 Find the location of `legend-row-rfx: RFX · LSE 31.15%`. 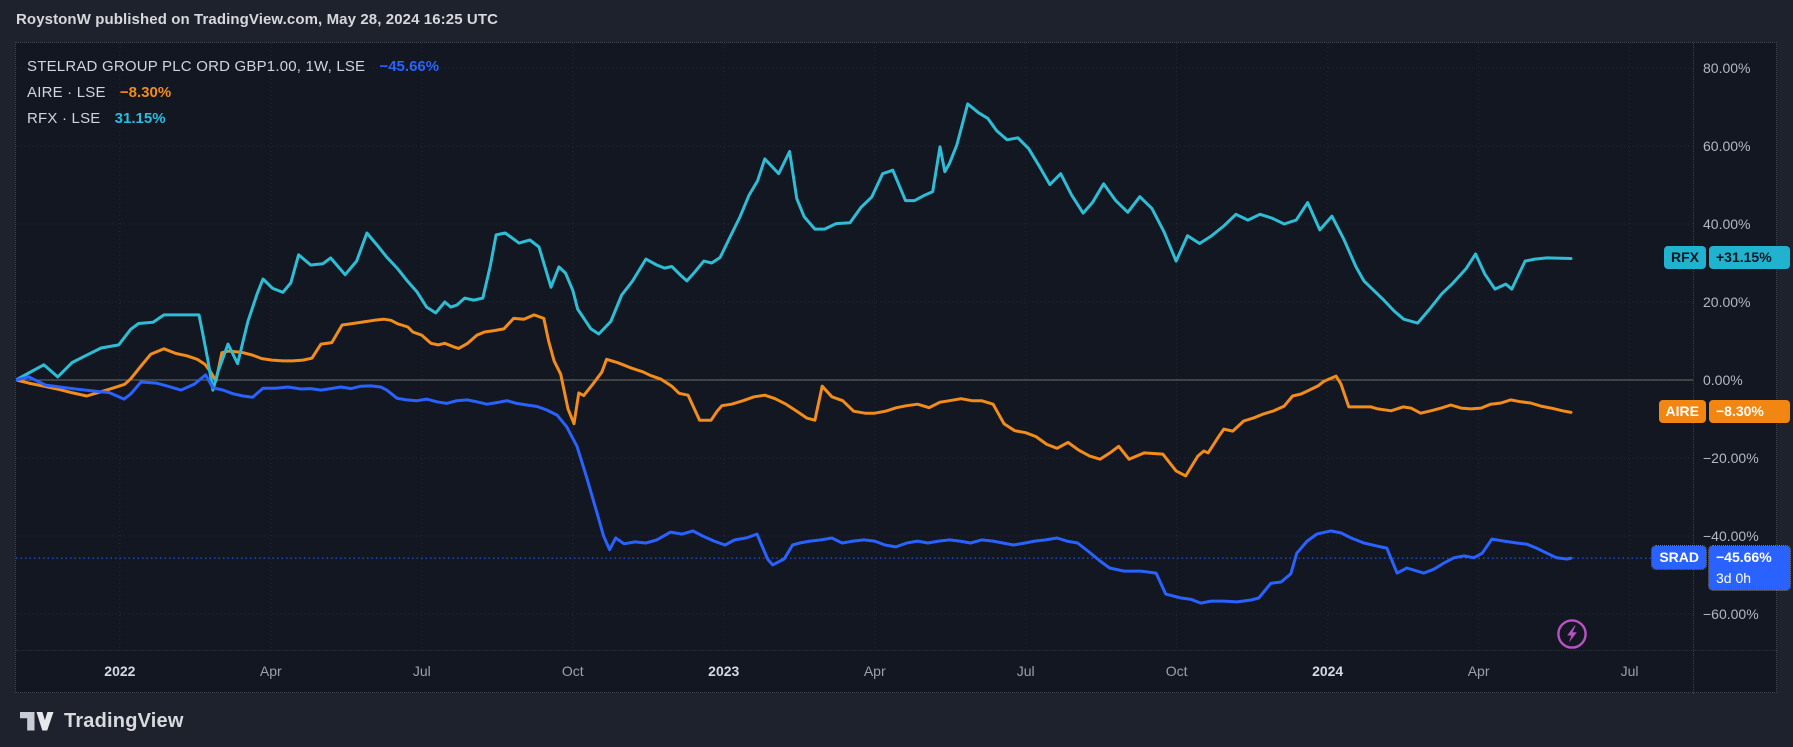

legend-row-rfx: RFX · LSE 31.15% is located at coordinates (233, 119).